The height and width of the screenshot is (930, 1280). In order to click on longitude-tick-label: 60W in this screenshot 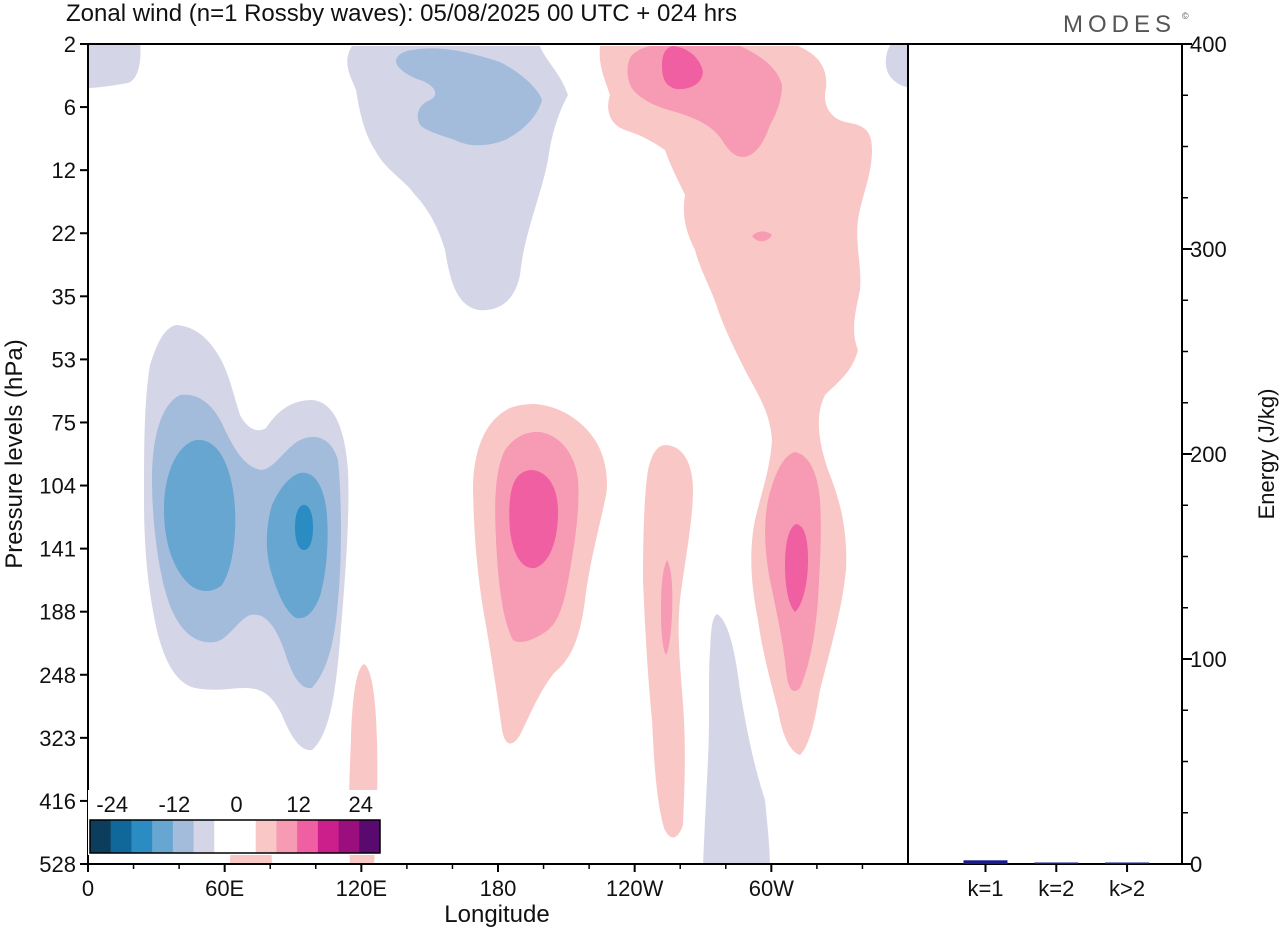, I will do `click(771, 888)`.